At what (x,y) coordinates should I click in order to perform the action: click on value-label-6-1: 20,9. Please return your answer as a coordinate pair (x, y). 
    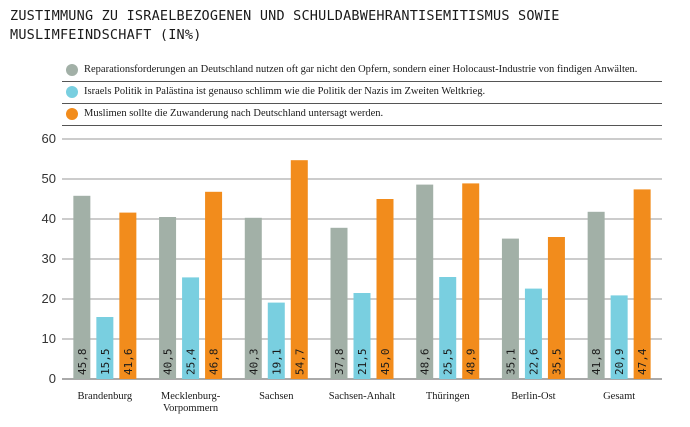
    Looking at the image, I should click on (619, 362).